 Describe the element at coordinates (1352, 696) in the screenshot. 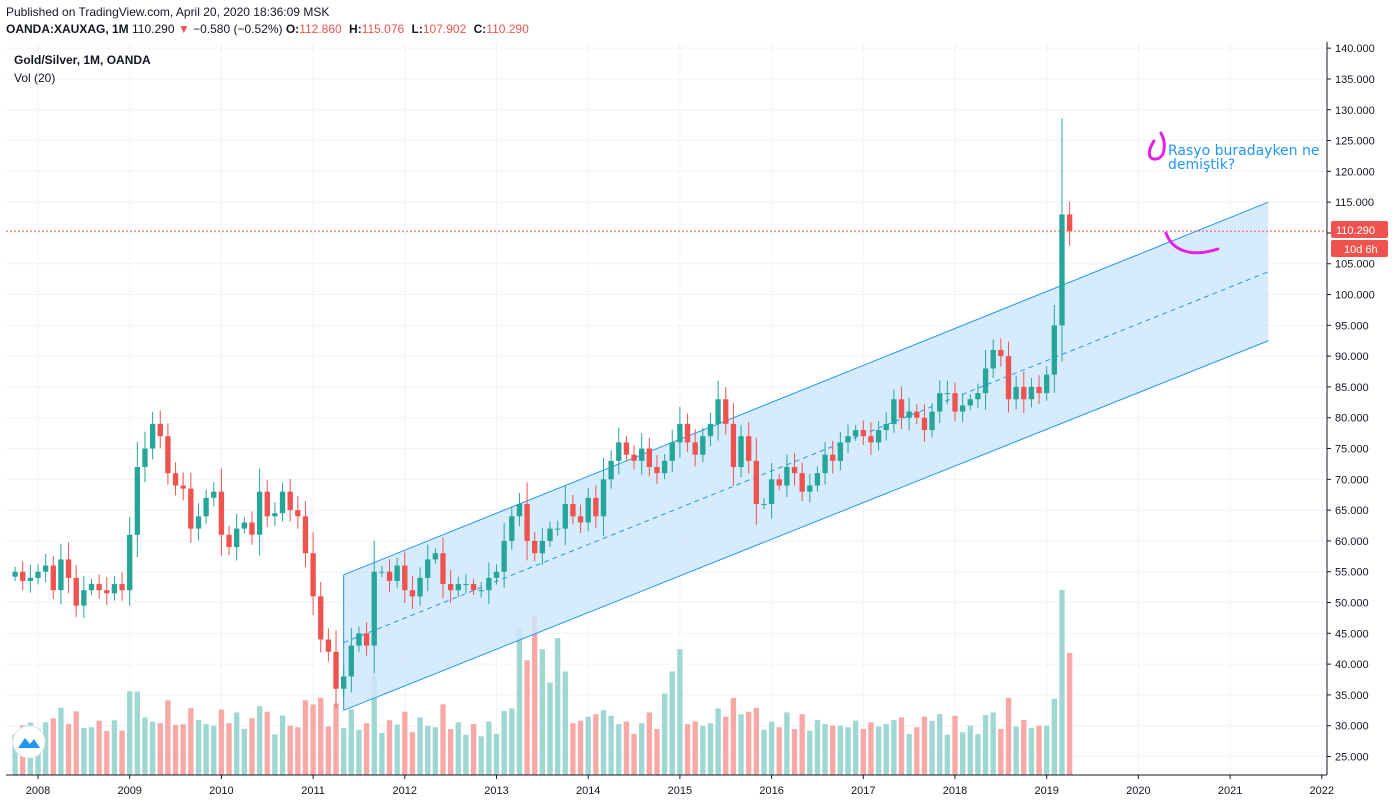

I see `price-tick-label: 35.000` at that location.